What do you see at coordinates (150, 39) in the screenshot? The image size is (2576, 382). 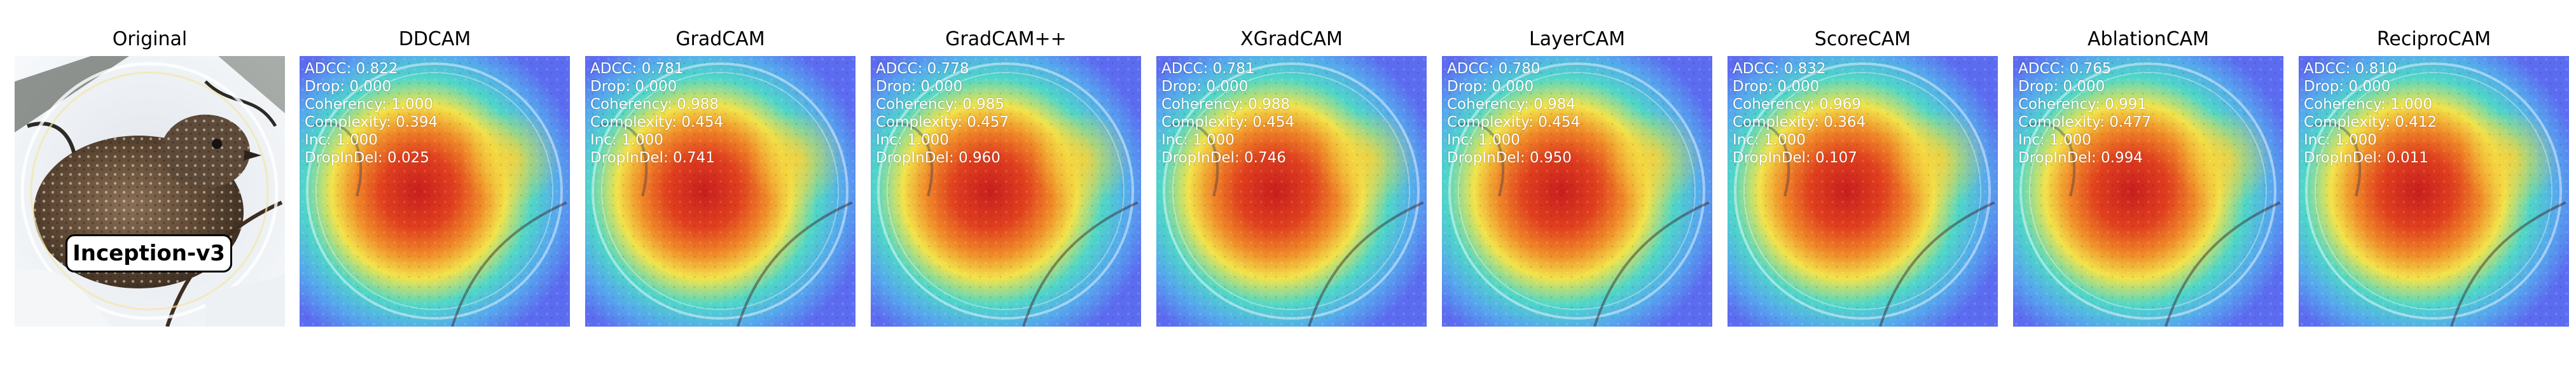 I see `original-title: Original` at bounding box center [150, 39].